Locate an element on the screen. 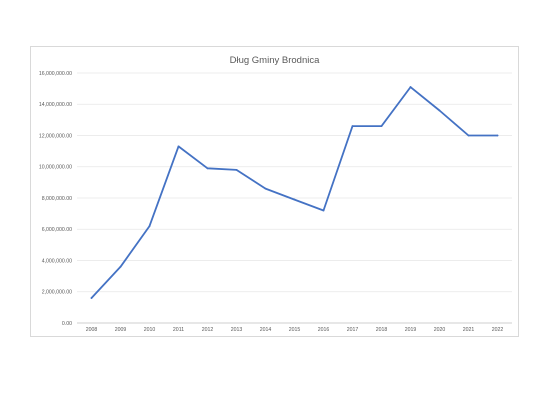 The width and height of the screenshot is (540, 407). y-tick-label: 14,000,000.00 is located at coordinates (55, 105).